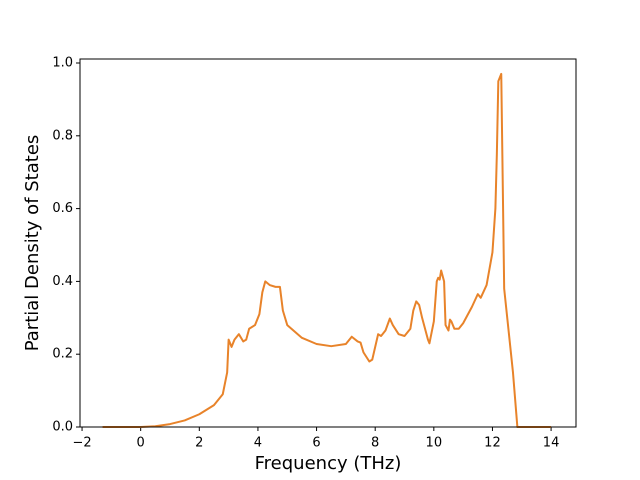 The height and width of the screenshot is (480, 640). What do you see at coordinates (316, 443) in the screenshot?
I see `x-tick-label: 6` at bounding box center [316, 443].